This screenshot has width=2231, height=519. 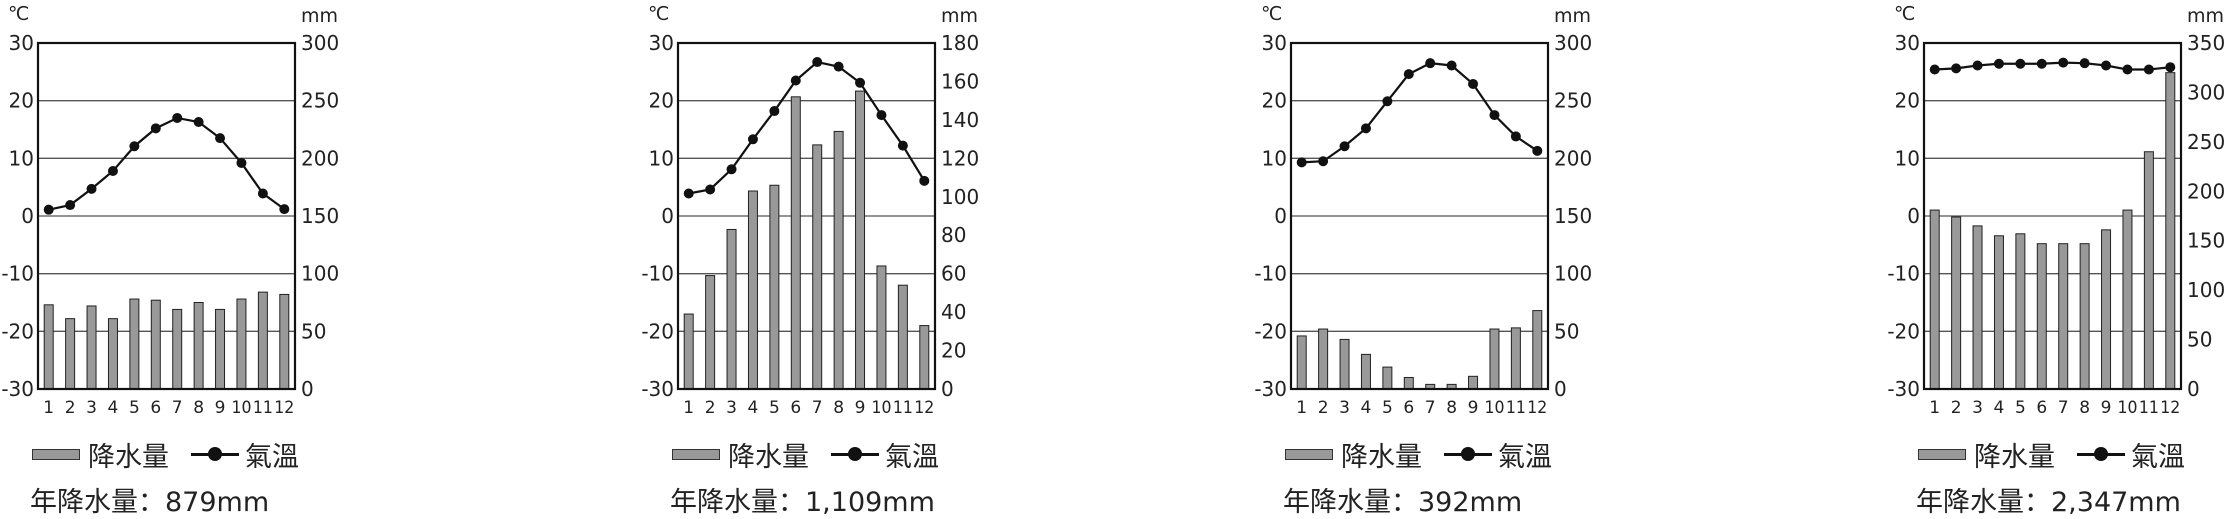 I want to click on right-tick-label: 150, so click(x=1573, y=216).